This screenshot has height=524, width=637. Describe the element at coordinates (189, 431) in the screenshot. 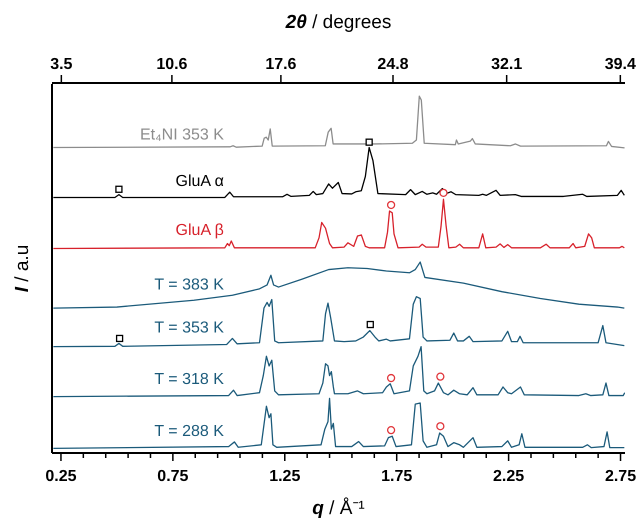

I see `series-label: T = 288 K` at that location.